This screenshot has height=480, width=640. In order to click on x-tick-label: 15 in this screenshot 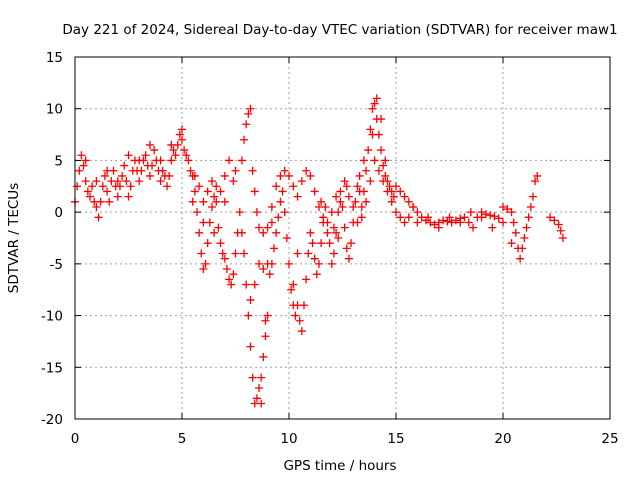, I will do `click(395, 439)`.